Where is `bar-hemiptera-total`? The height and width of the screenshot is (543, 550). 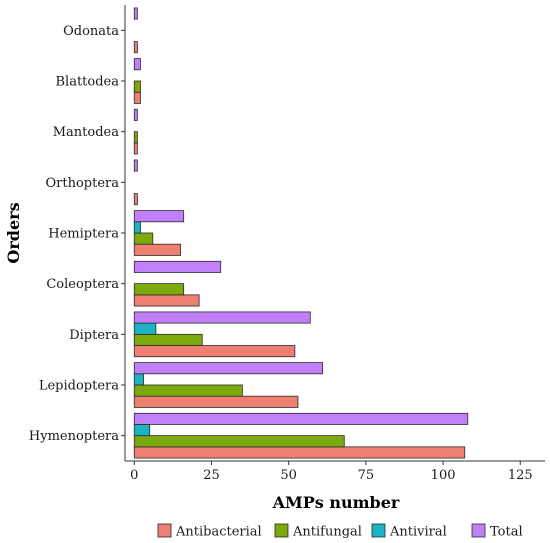
bar-hemiptera-total is located at coordinates (159, 216).